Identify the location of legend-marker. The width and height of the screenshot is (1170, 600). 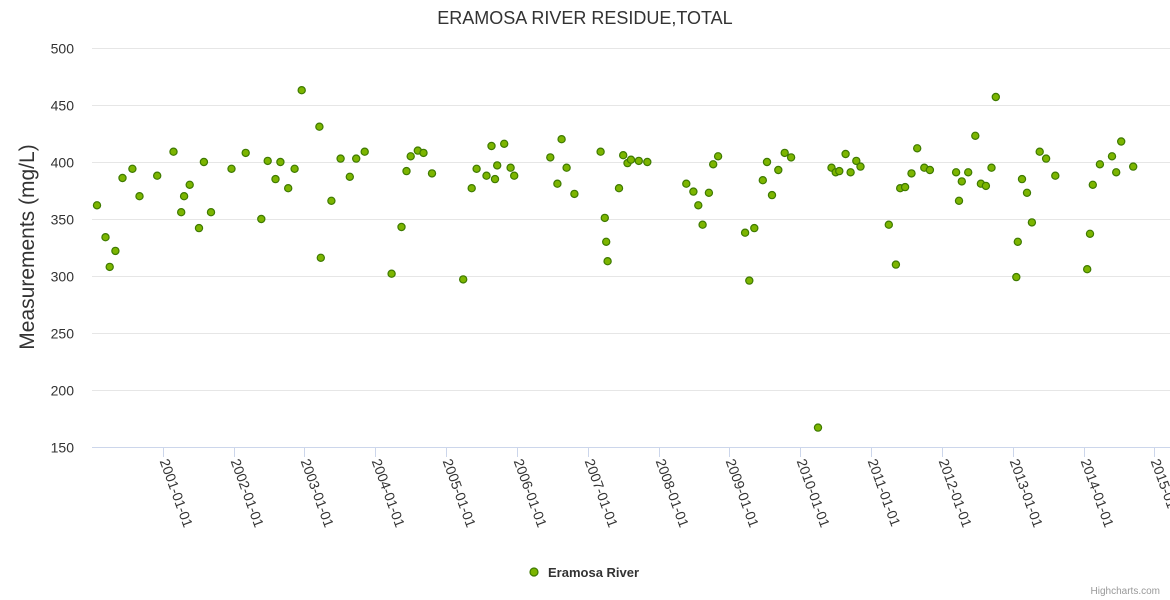
(534, 572).